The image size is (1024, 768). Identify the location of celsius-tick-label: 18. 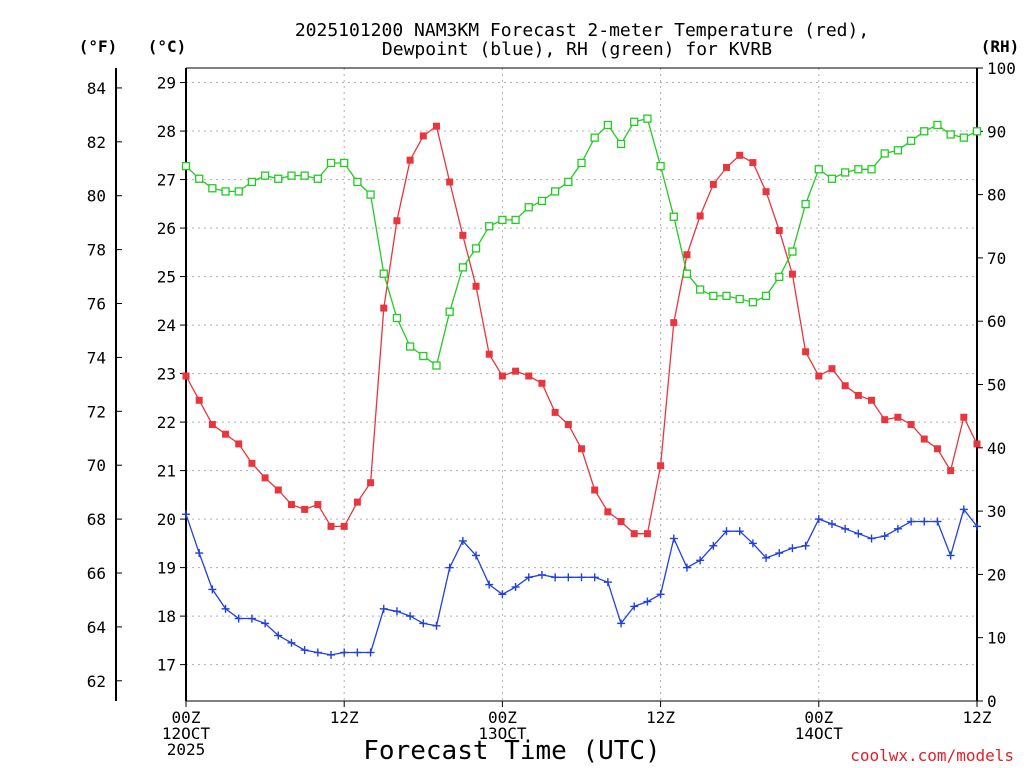
(166, 616).